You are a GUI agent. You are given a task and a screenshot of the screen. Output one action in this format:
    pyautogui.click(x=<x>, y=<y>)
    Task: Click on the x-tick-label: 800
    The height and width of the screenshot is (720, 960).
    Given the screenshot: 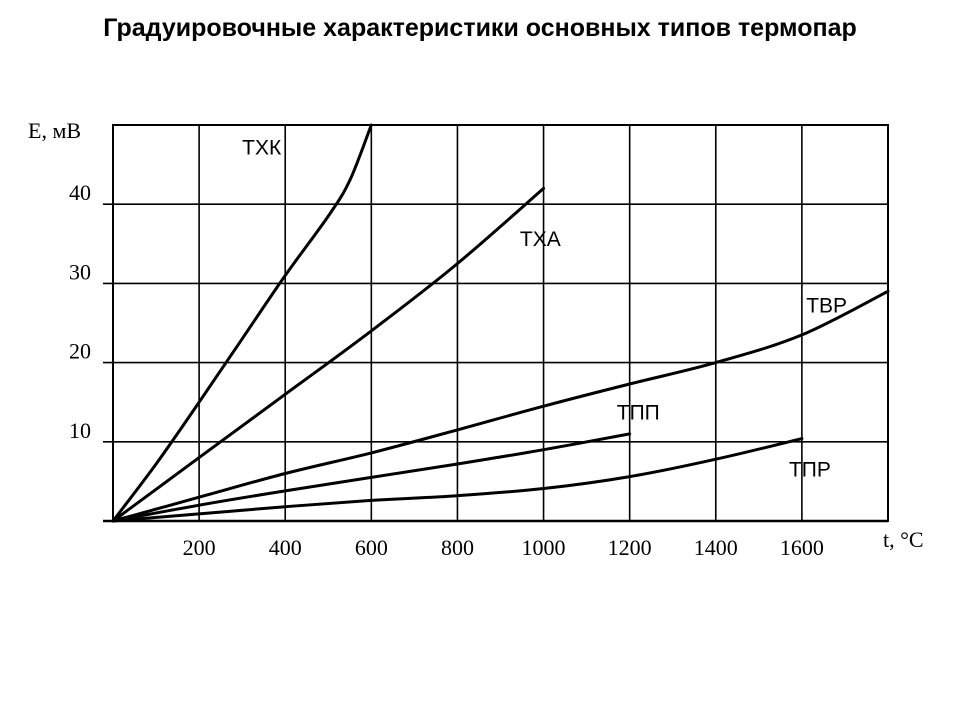 What is the action you would take?
    pyautogui.click(x=457, y=547)
    